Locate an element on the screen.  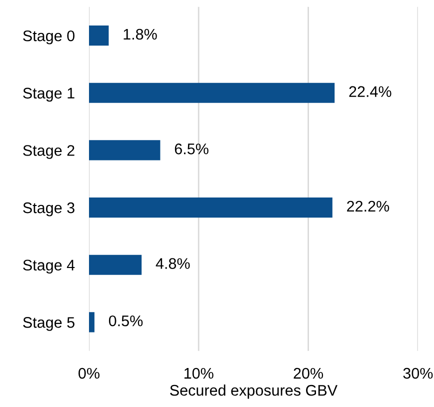
data-label: 22.2% is located at coordinates (368, 206).